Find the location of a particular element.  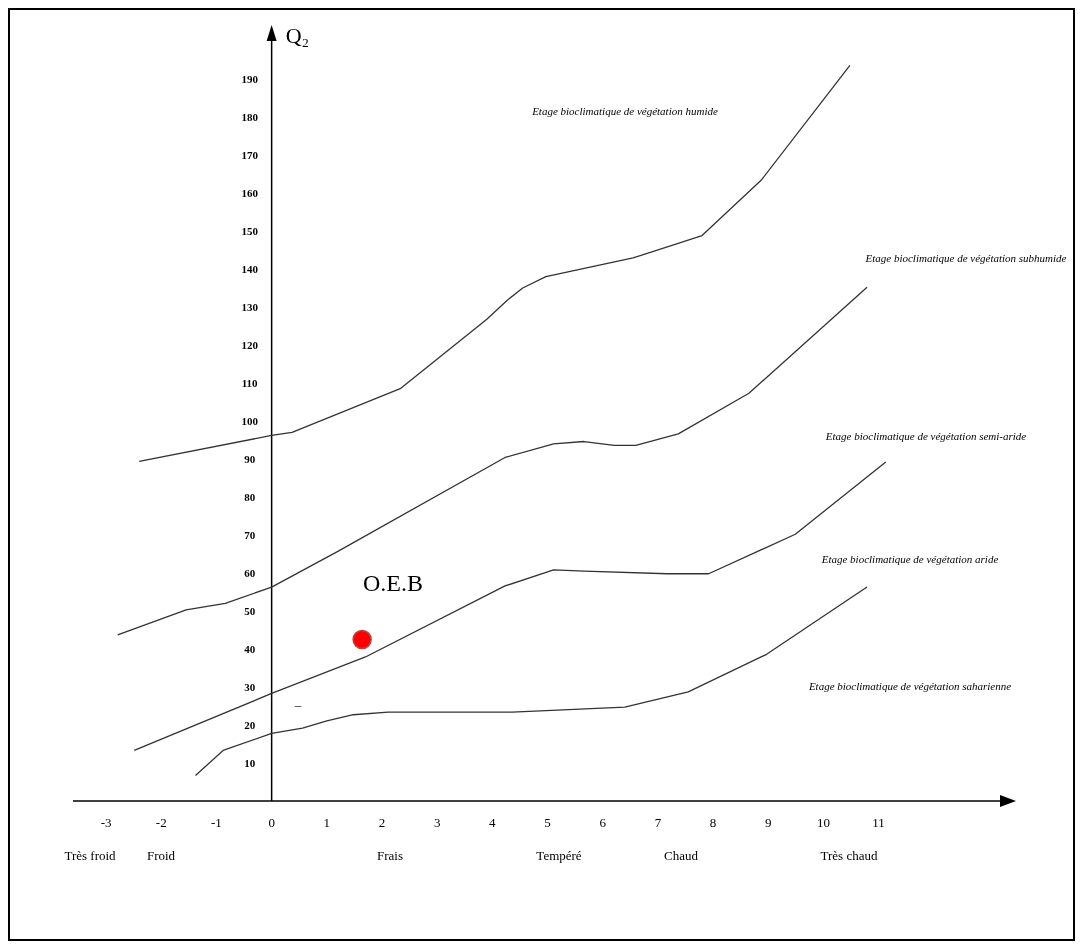

y-axis-title: Q₂ is located at coordinates (297, 35).